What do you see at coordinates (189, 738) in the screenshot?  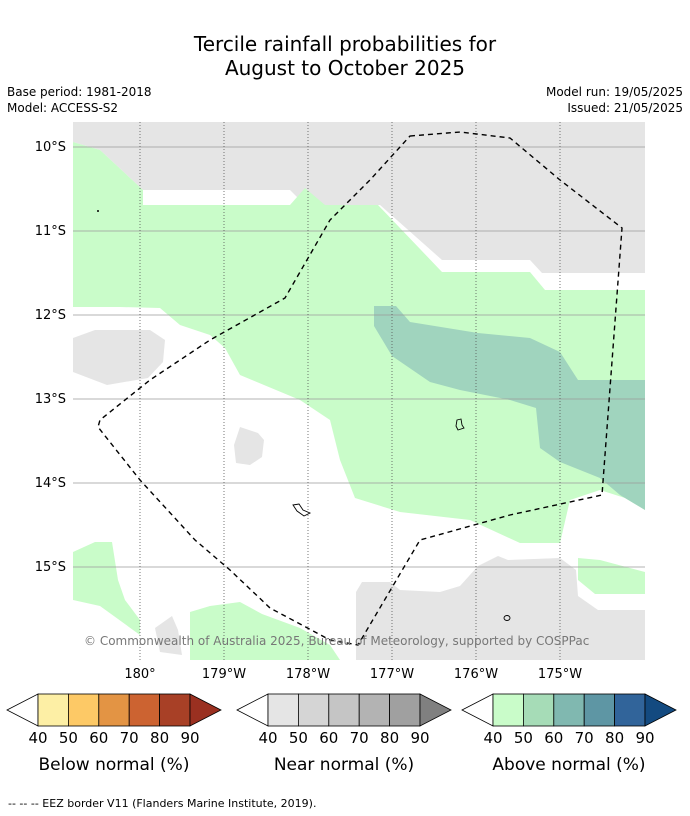 I see `below-normal-tick: 90` at bounding box center [189, 738].